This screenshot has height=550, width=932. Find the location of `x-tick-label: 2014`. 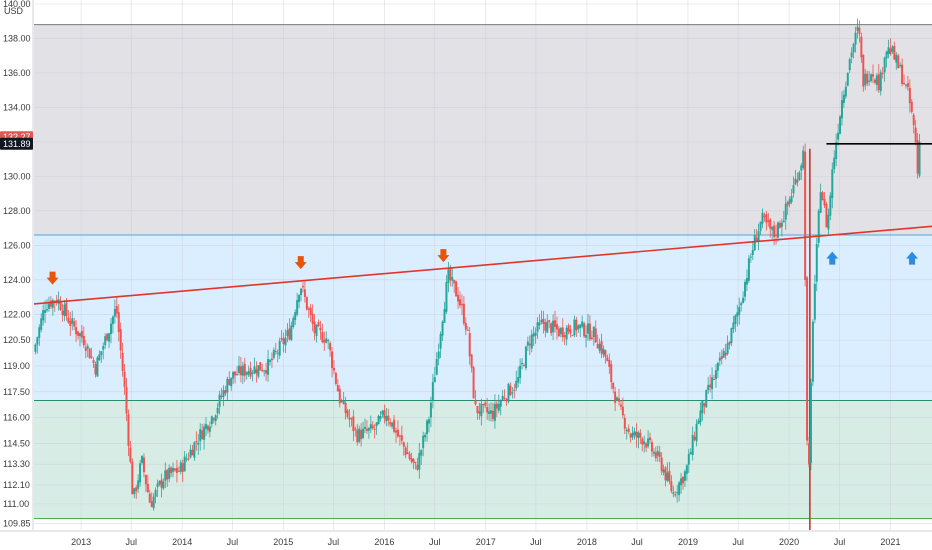

x-tick-label: 2014 is located at coordinates (182, 542).